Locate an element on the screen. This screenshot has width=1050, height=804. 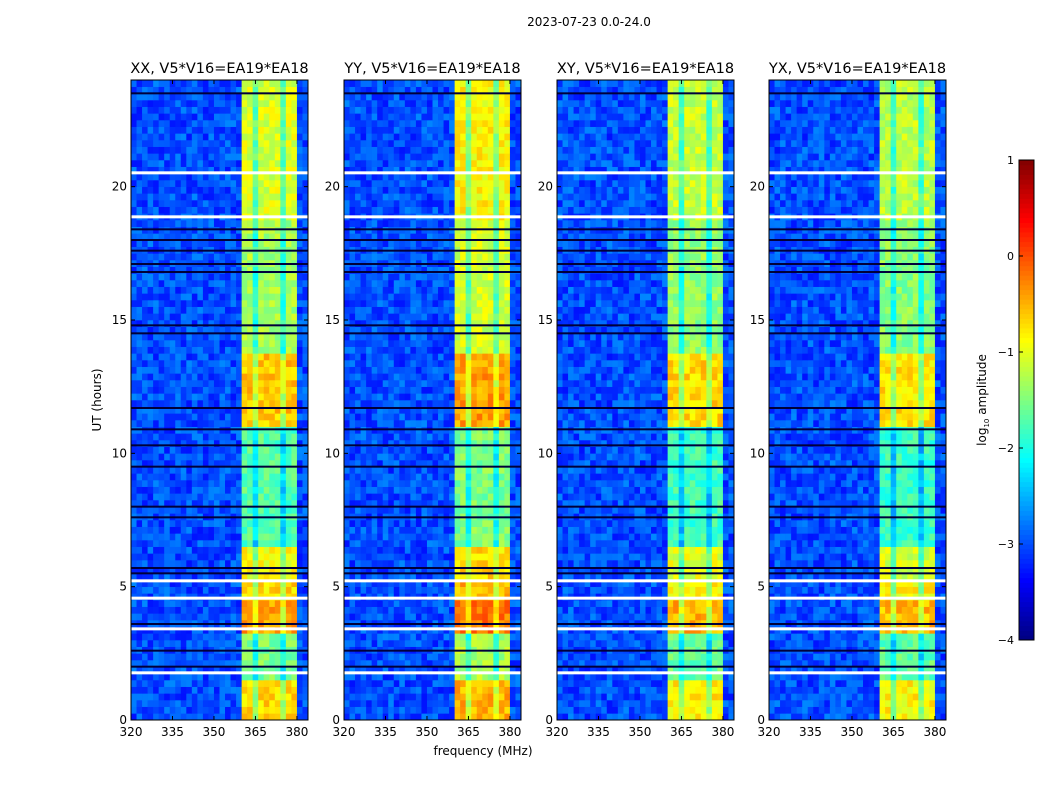
dark-row is located at coordinates (219, 568).